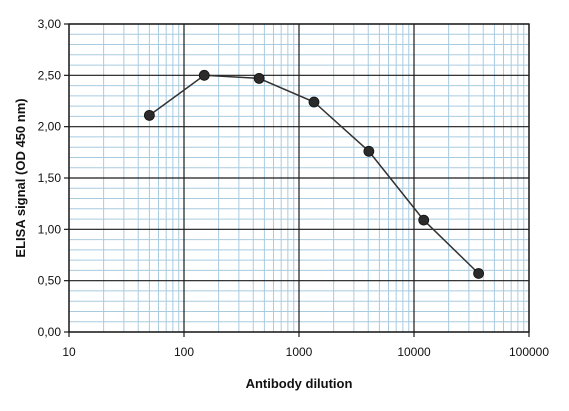 This screenshot has width=569, height=411. Describe the element at coordinates (299, 352) in the screenshot. I see `x-tick-label: 1000` at that location.